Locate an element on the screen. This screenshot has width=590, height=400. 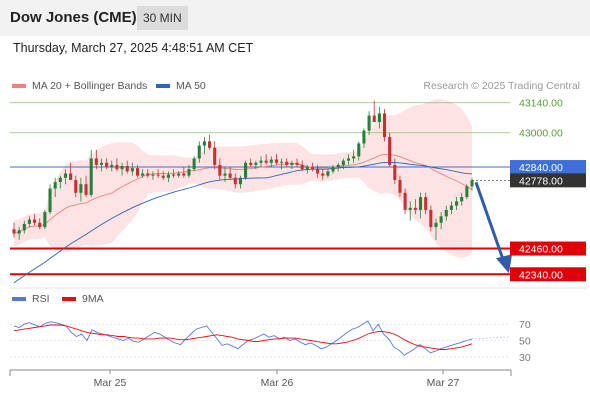
level-label-pivot: 42840.00 is located at coordinates (541, 168).